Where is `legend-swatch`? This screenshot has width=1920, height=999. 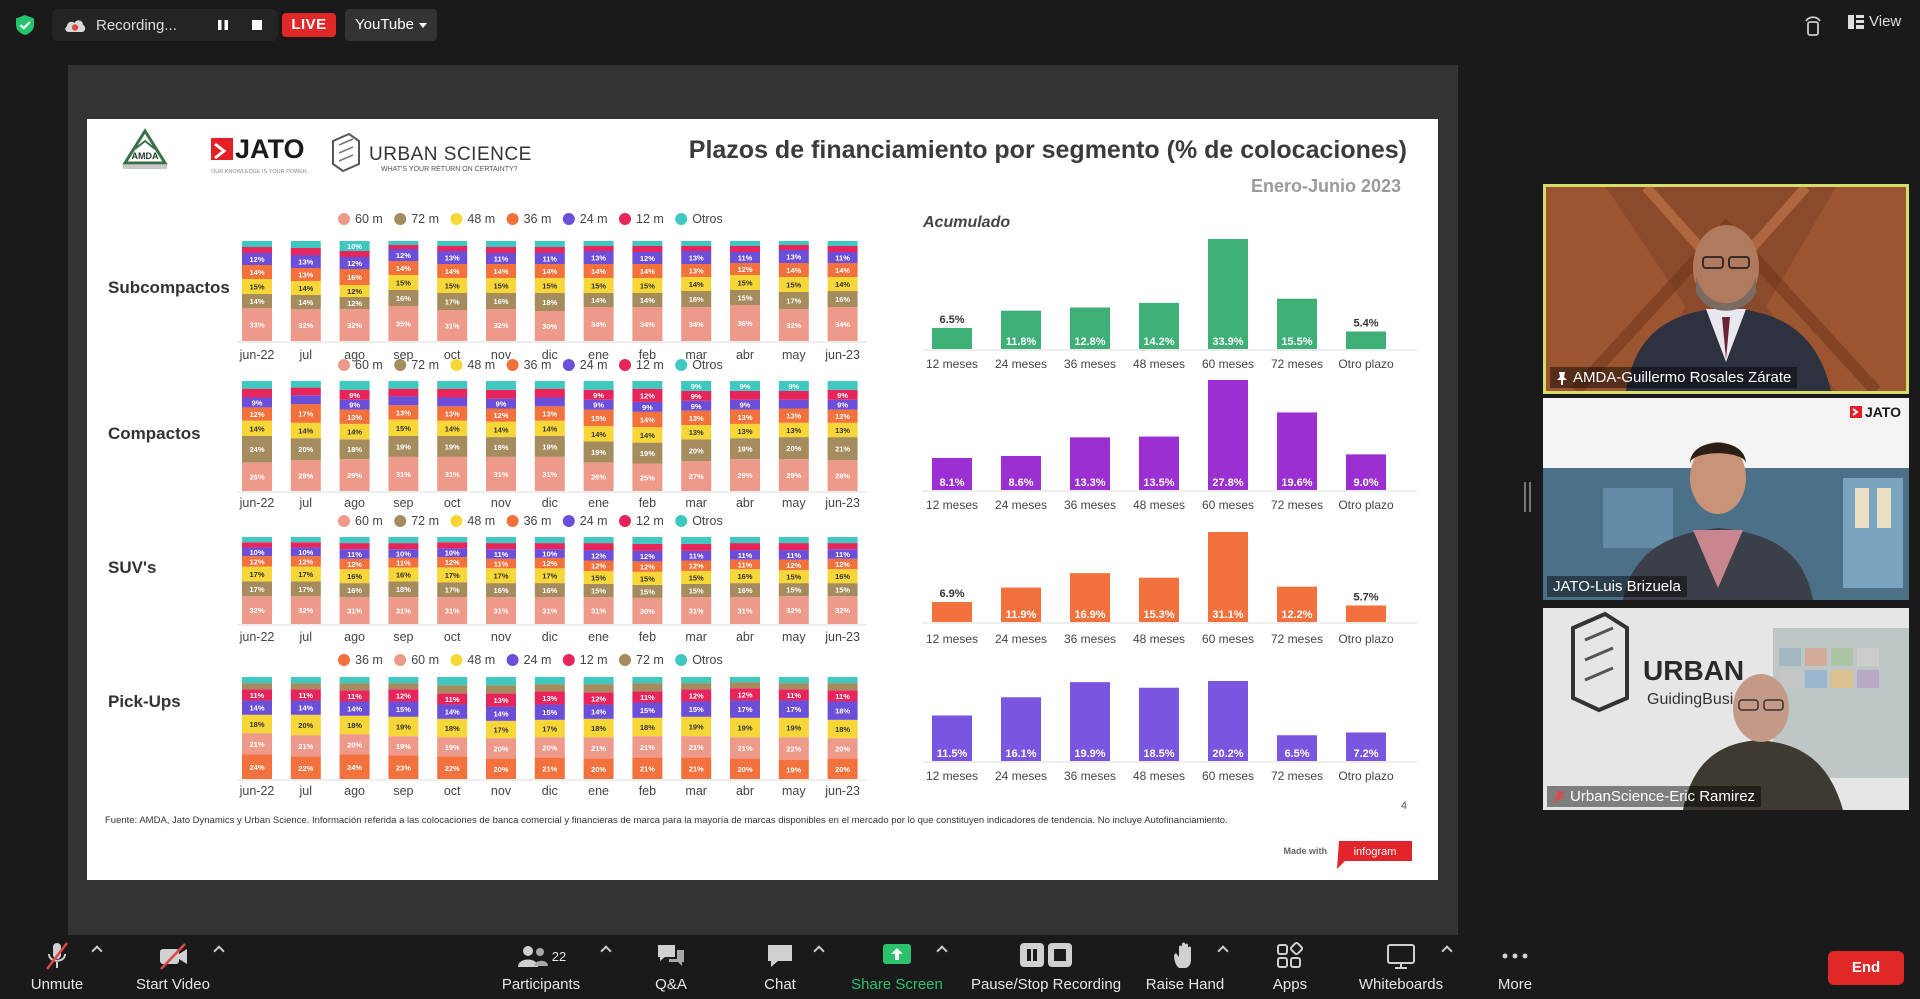 legend-swatch is located at coordinates (625, 660).